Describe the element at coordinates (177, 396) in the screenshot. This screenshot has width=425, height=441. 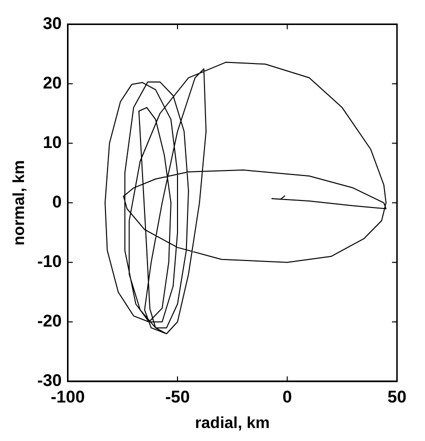
I see `x-tick-label: -50` at that location.